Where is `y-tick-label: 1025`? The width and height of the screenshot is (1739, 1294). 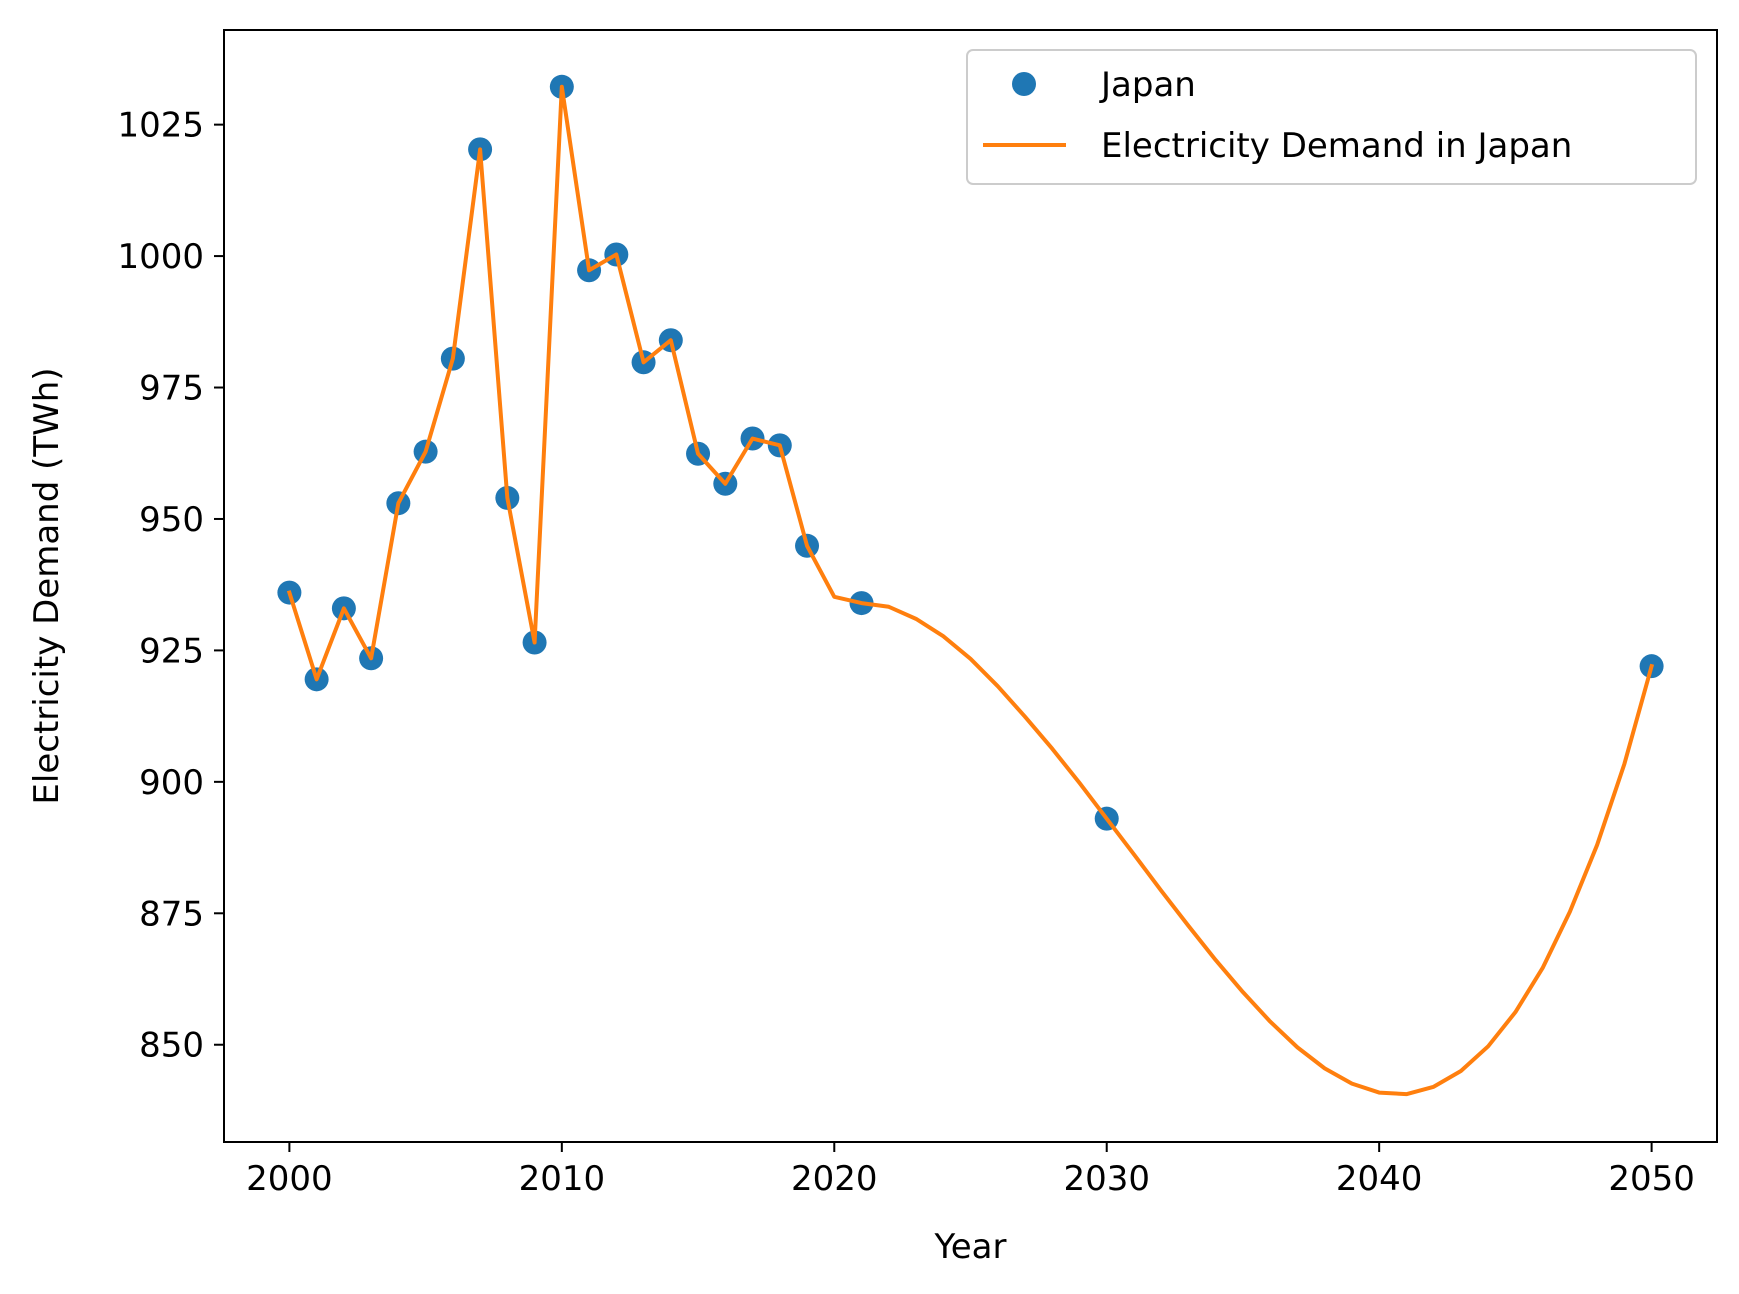
y-tick-label: 1025 is located at coordinates (160, 126).